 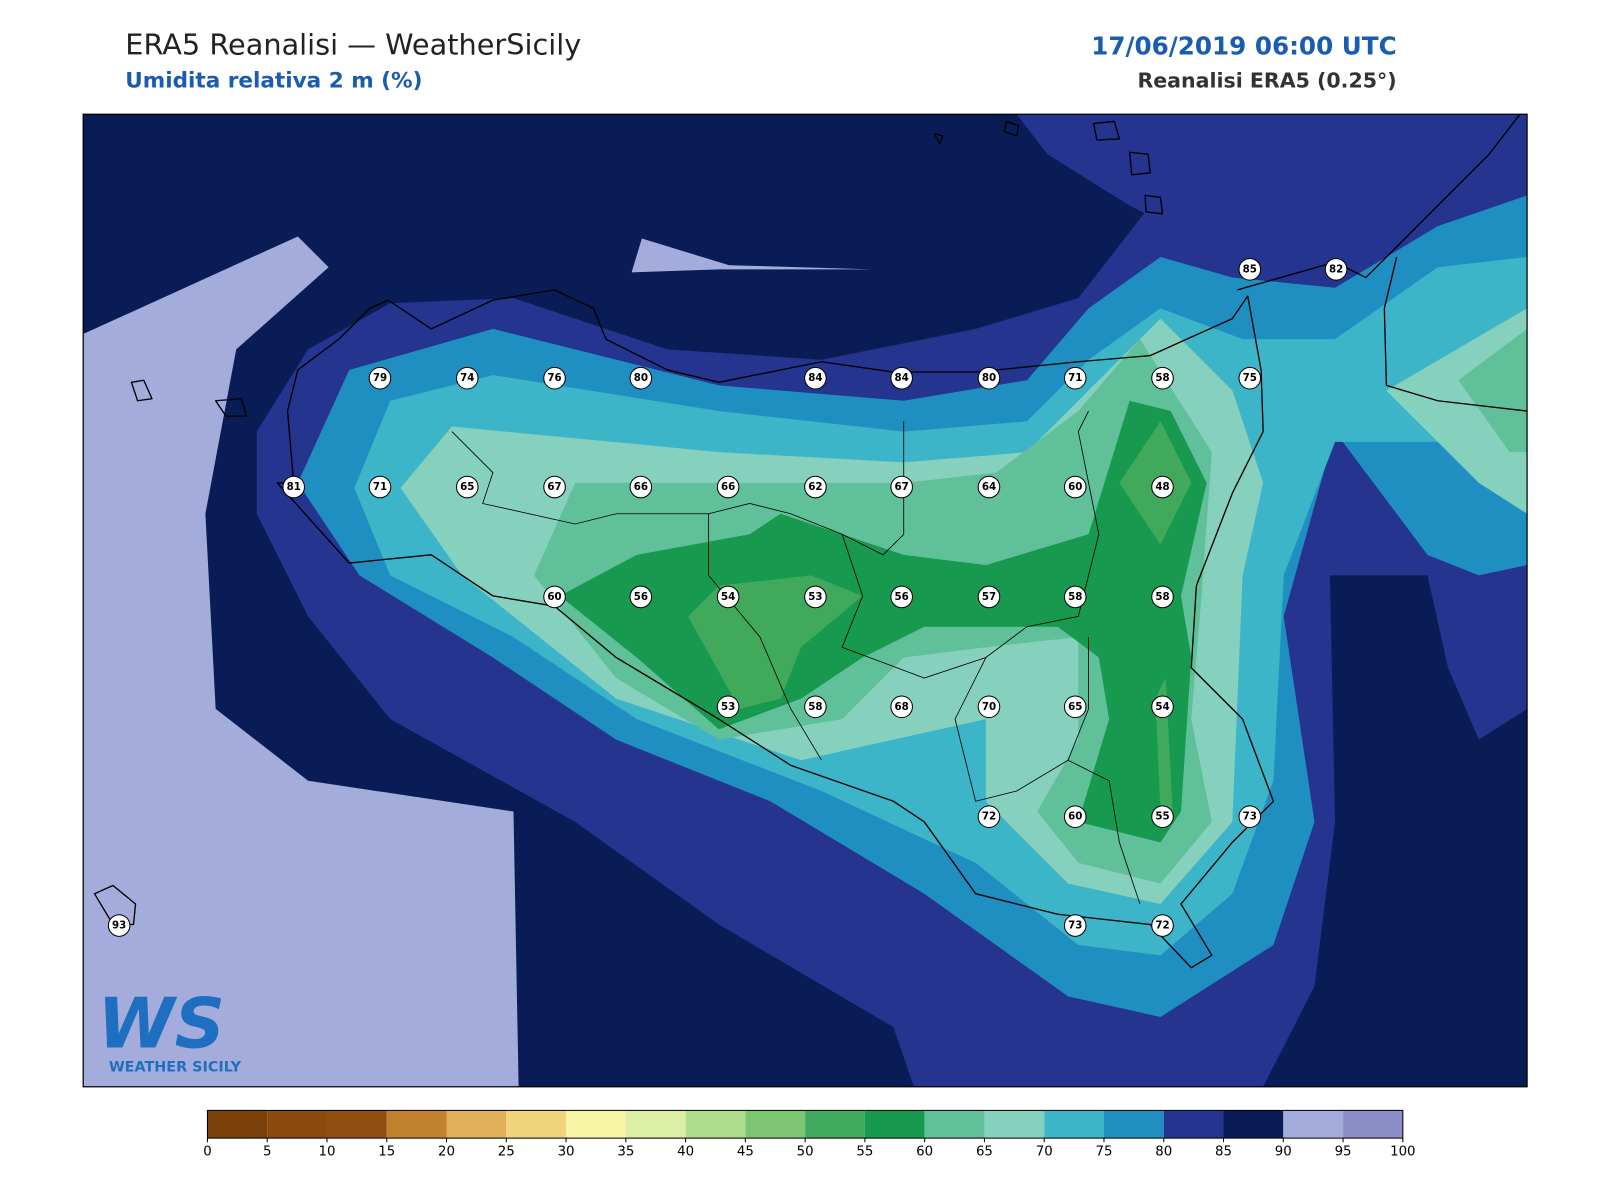 I want to click on station-value: 73, so click(x=1250, y=817).